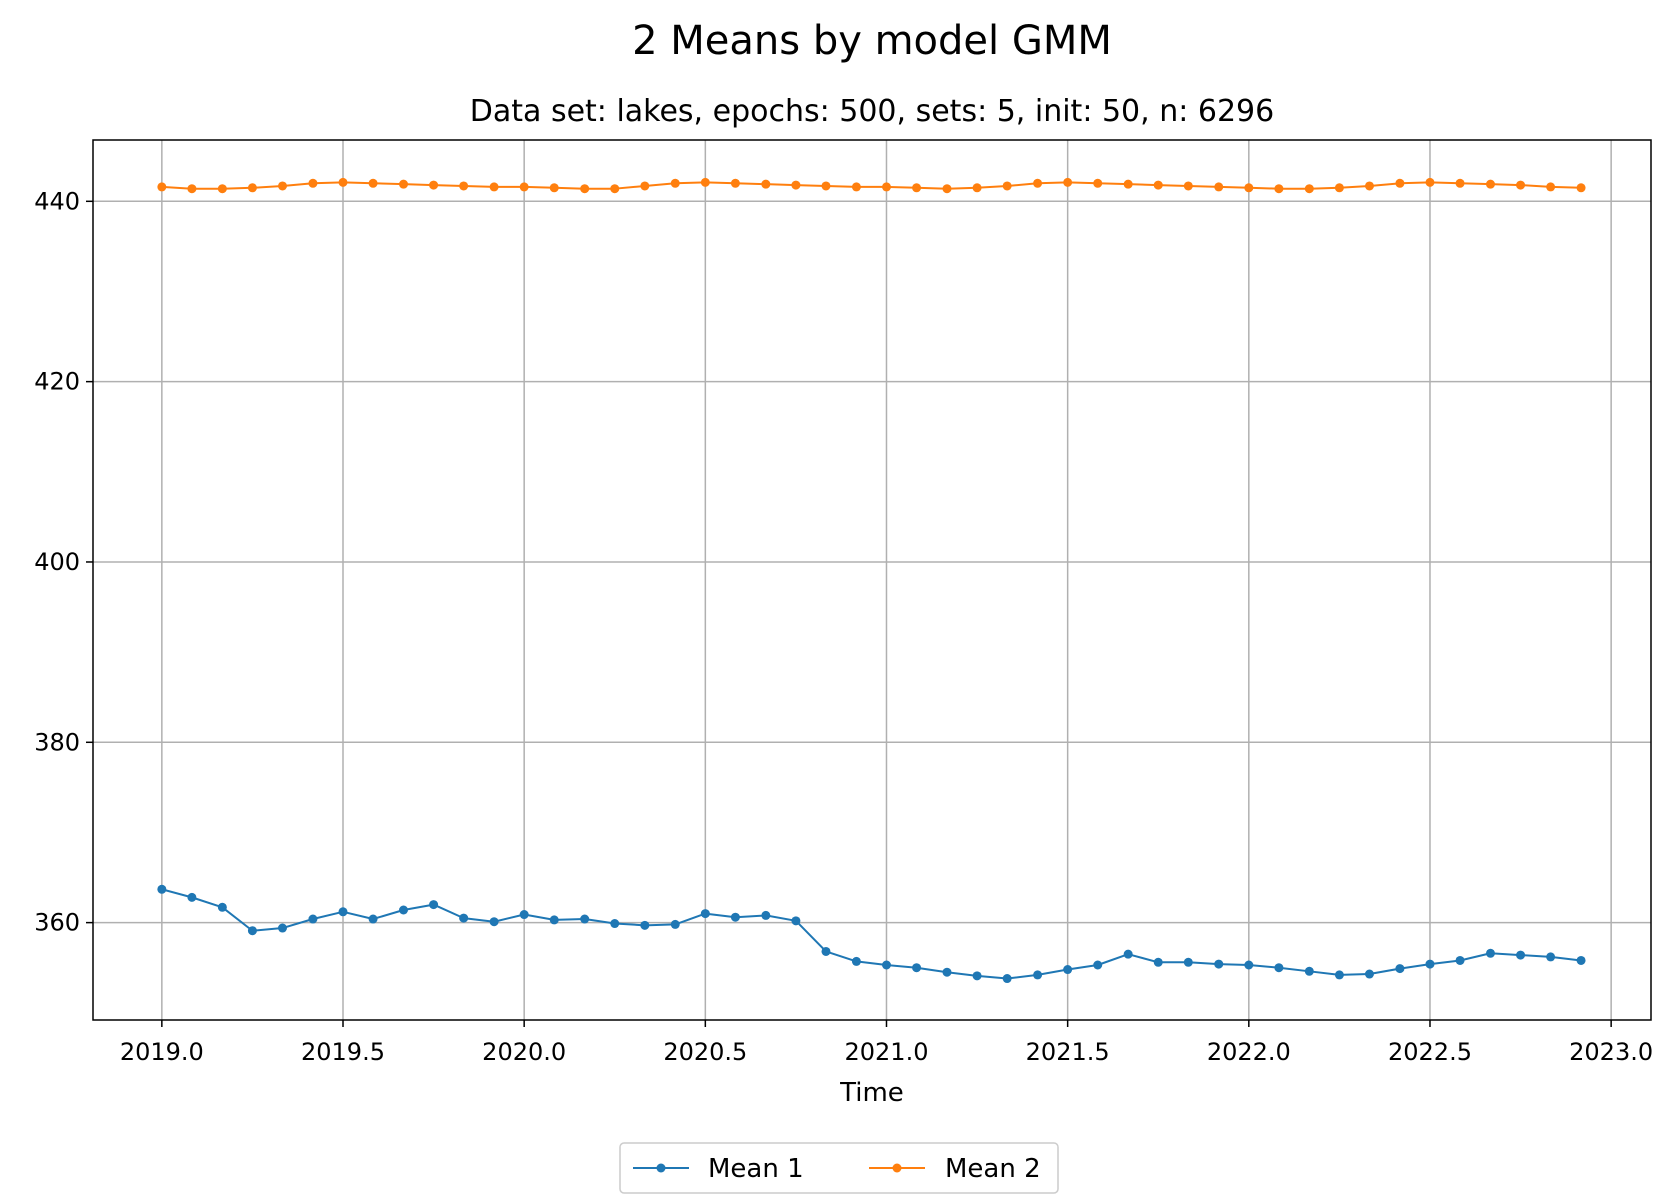  I want to click on y-tick-label: 400, so click(57, 562).